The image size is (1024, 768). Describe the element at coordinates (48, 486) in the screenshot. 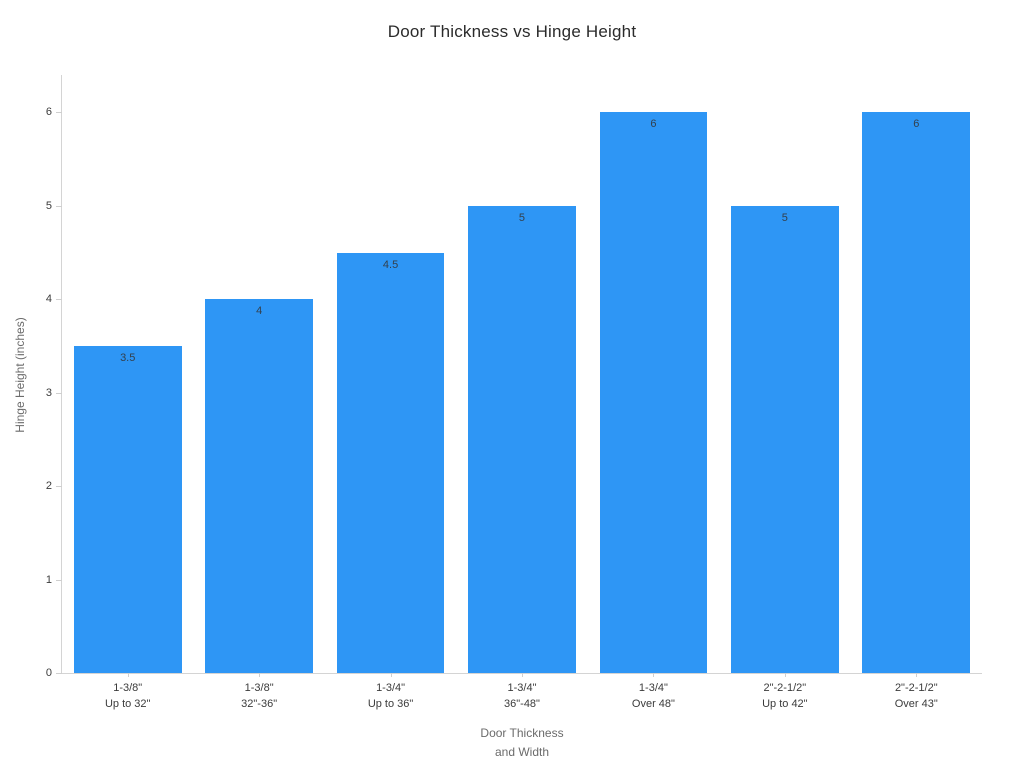

I see `y-tick-label: 2` at that location.